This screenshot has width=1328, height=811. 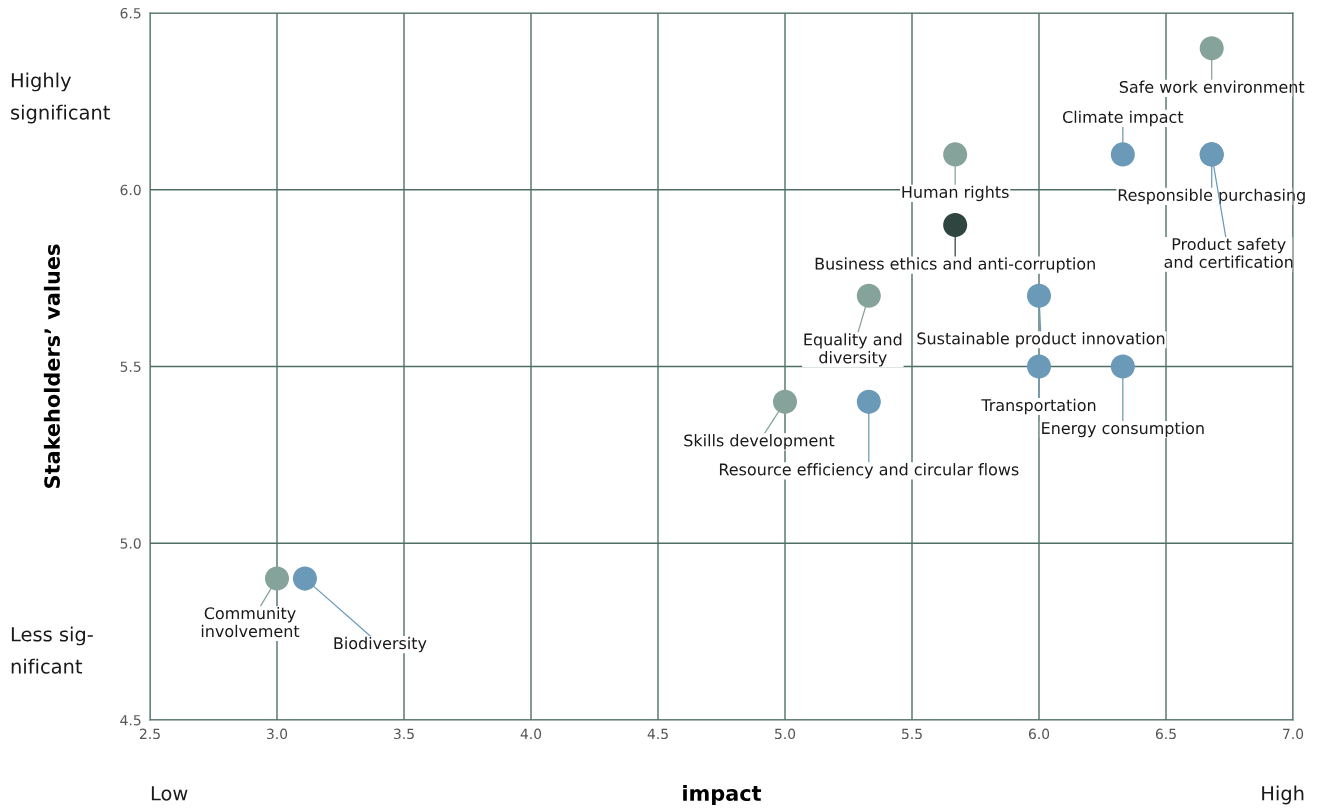 I want to click on annotation: Biodiversity, so click(x=380, y=644).